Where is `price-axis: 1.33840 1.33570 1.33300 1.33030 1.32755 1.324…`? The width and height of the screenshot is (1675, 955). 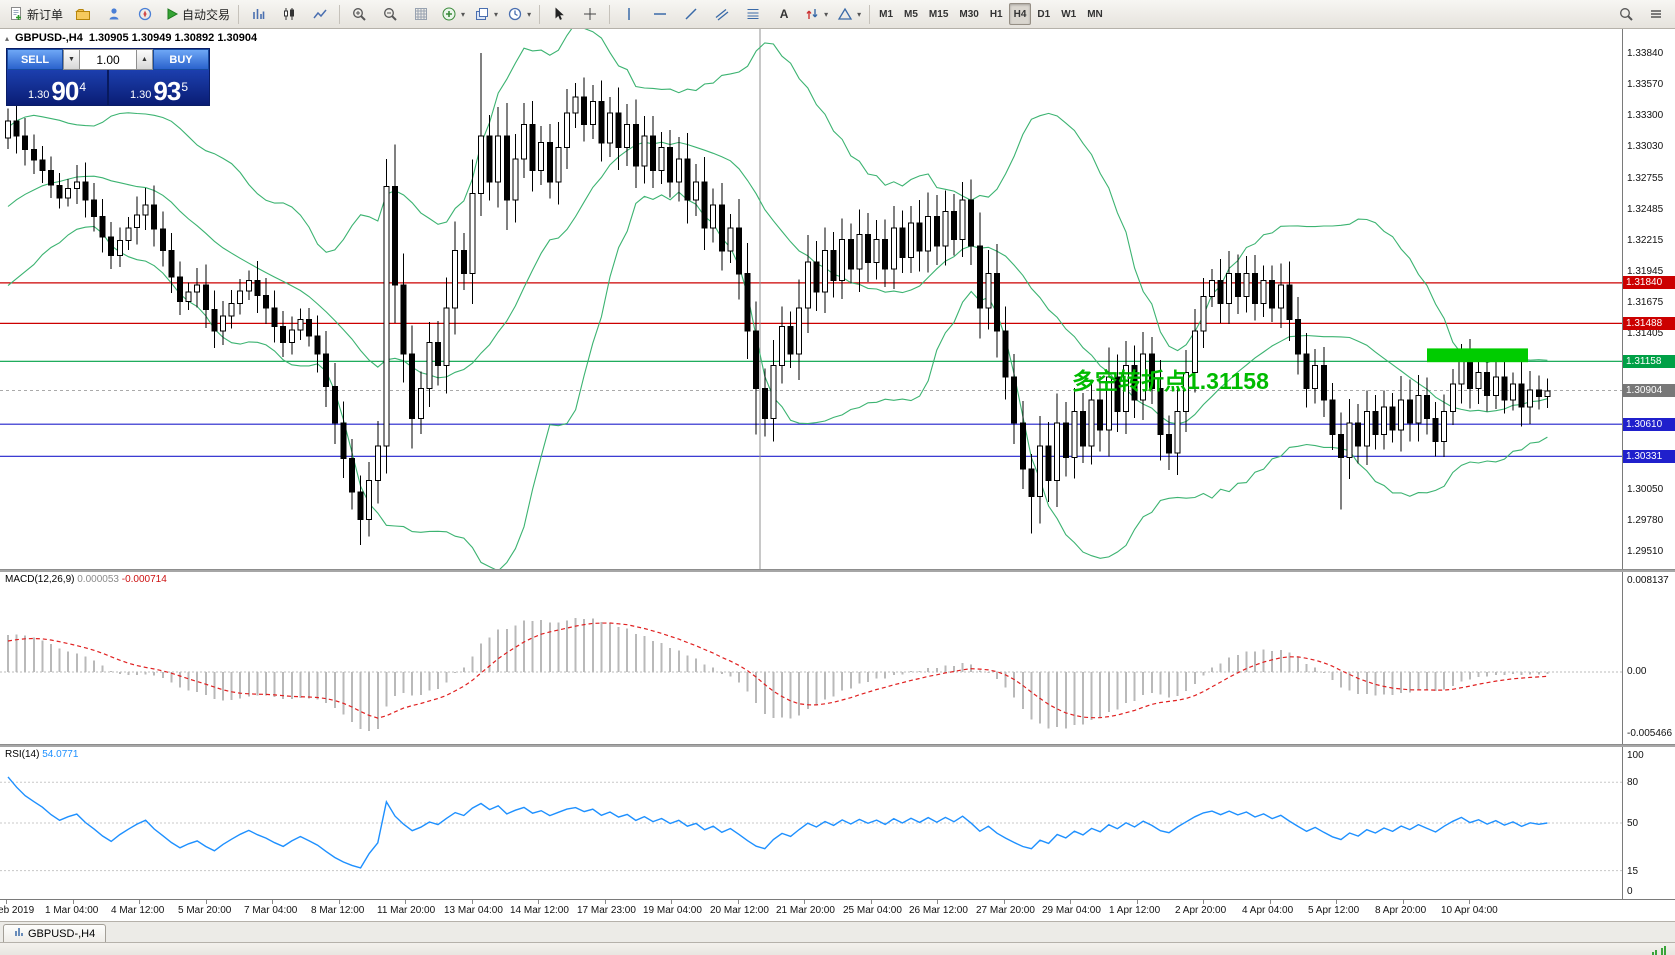
price-axis: 1.33840 1.33570 1.33300 1.33030 1.32755 1.324… is located at coordinates (1648, 299).